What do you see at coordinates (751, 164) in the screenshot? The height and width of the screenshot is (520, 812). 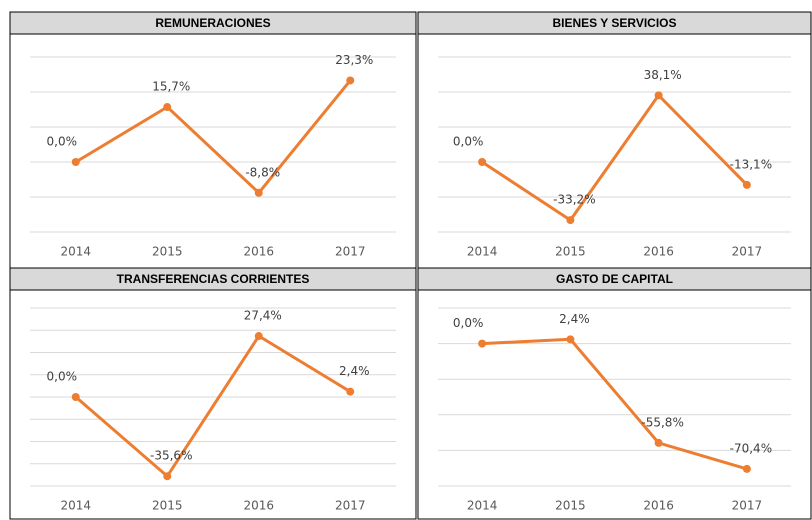 I see `data-label: -13,1%` at bounding box center [751, 164].